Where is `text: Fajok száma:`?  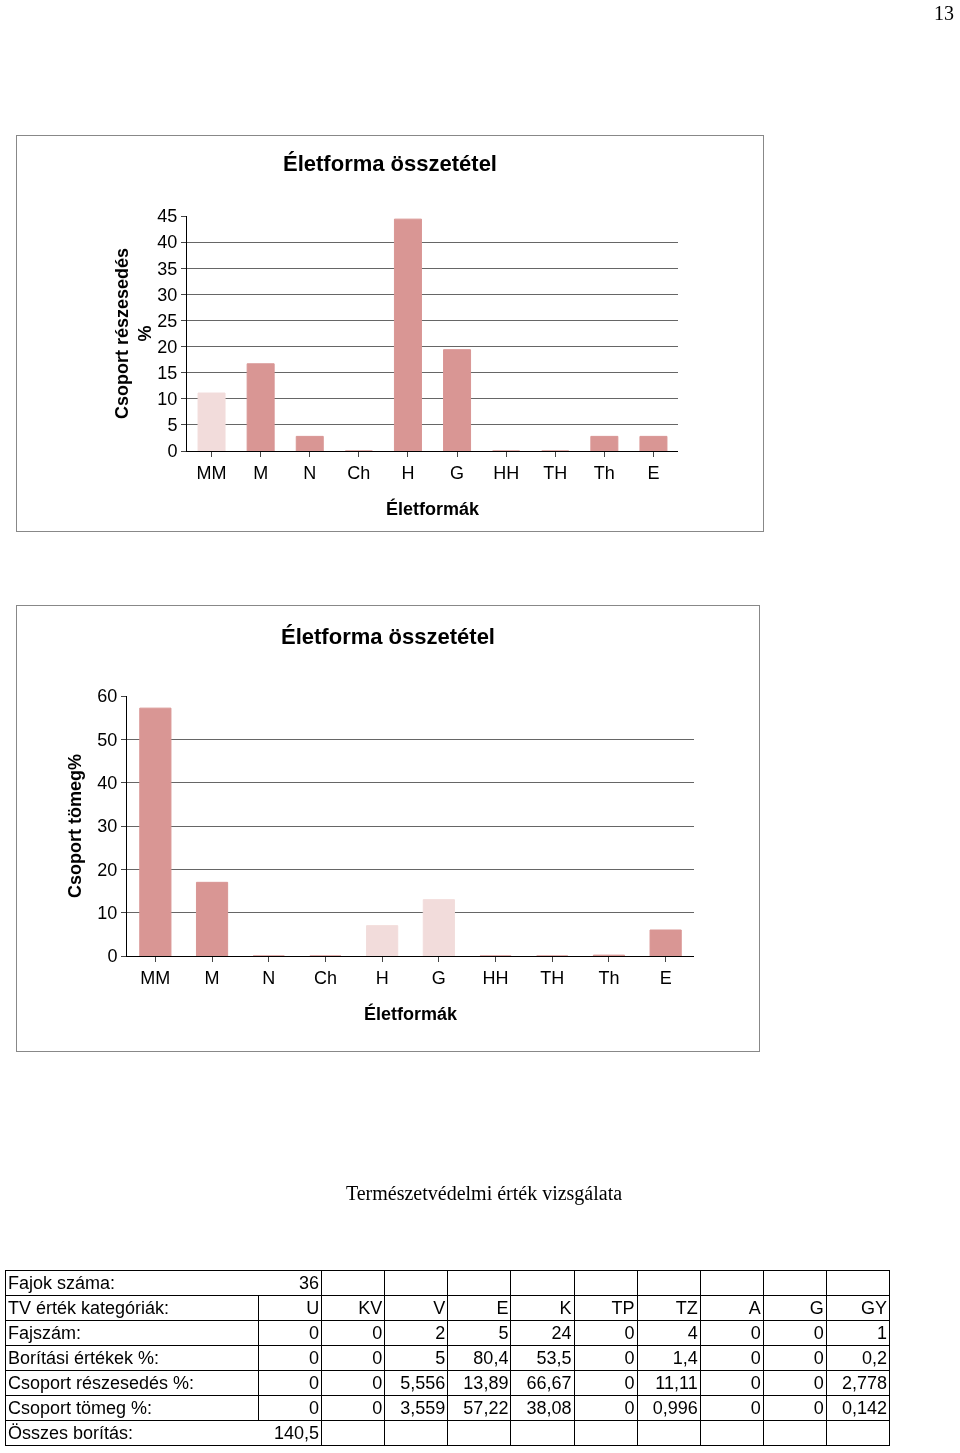
text: Fajok száma: is located at coordinates (132, 1283).